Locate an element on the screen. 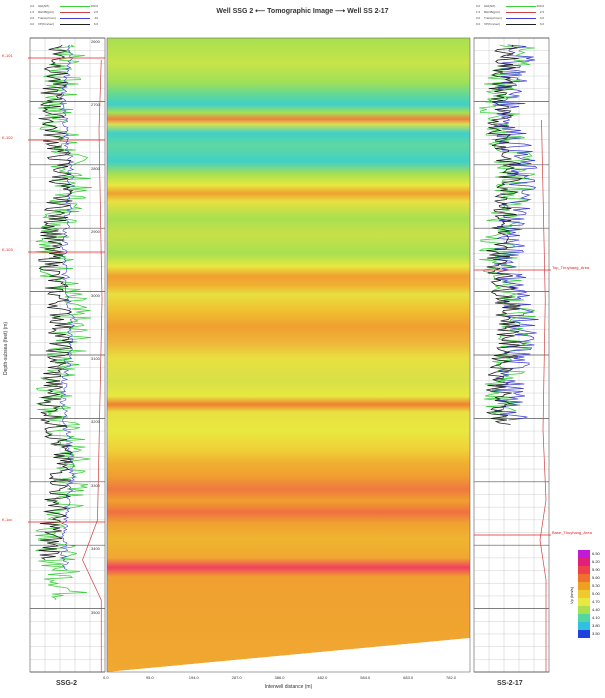  x-axis-label: Interwell distance (m) is located at coordinates (288, 687).